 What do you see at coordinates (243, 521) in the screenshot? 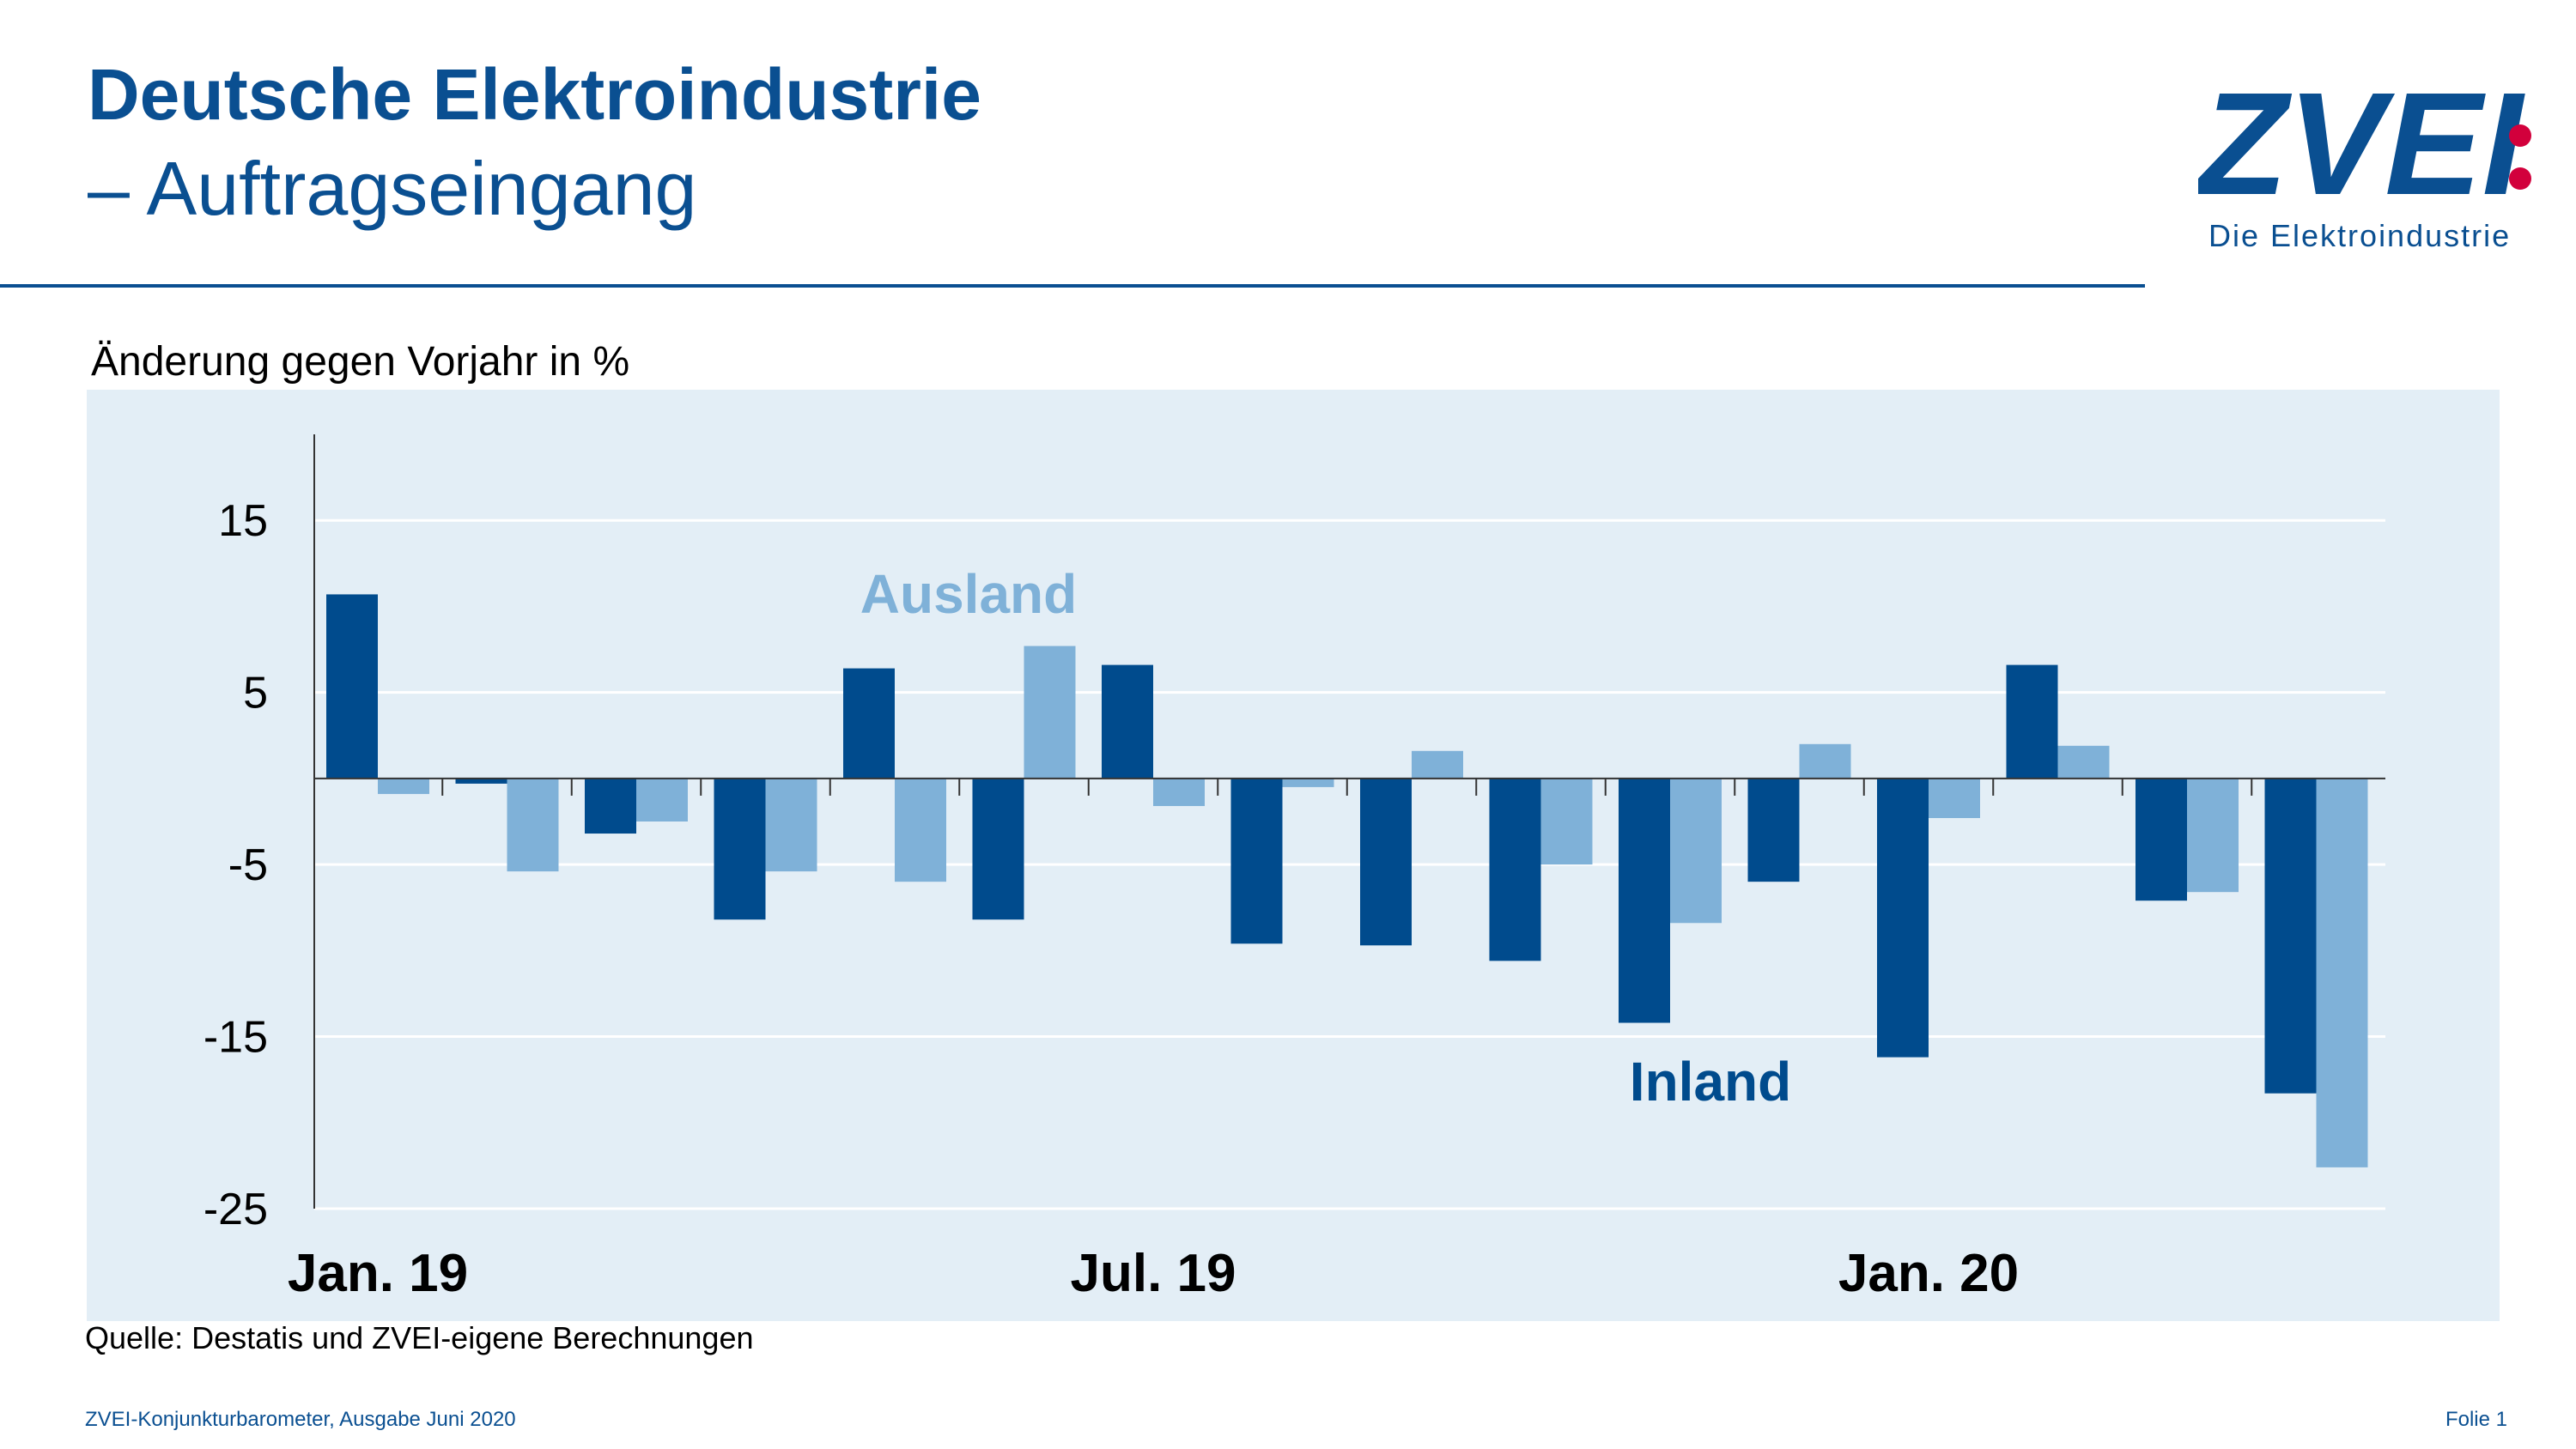
I see `y-tick-label: 15` at bounding box center [243, 521].